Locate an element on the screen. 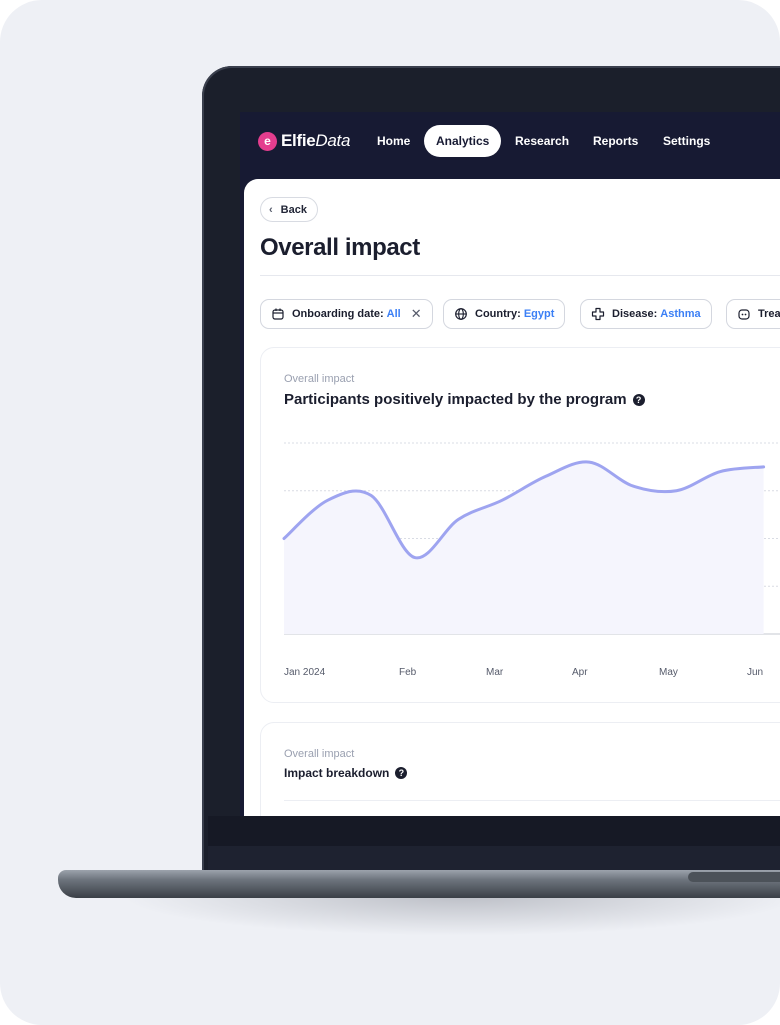 The height and width of the screenshot is (1025, 780). x-tick-label: Jan 2024 is located at coordinates (305, 672).